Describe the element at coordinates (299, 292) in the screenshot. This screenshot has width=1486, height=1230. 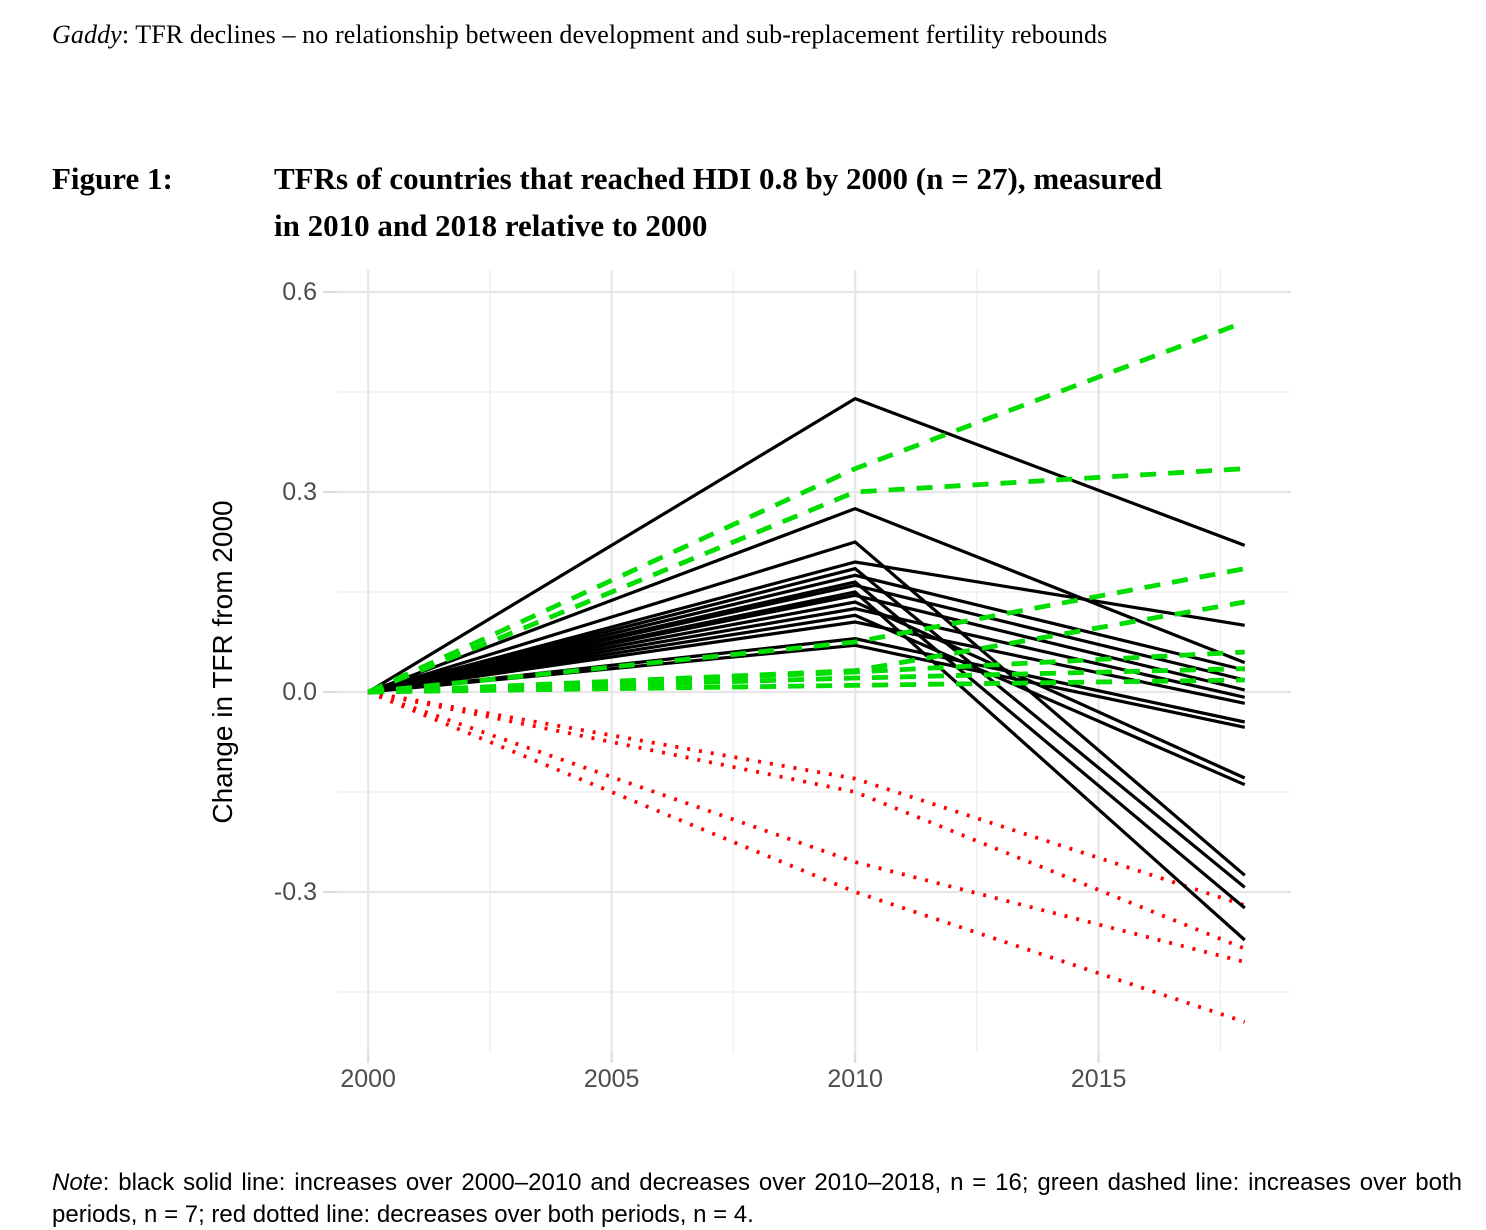
I see `y-tick-label: 0.6` at that location.